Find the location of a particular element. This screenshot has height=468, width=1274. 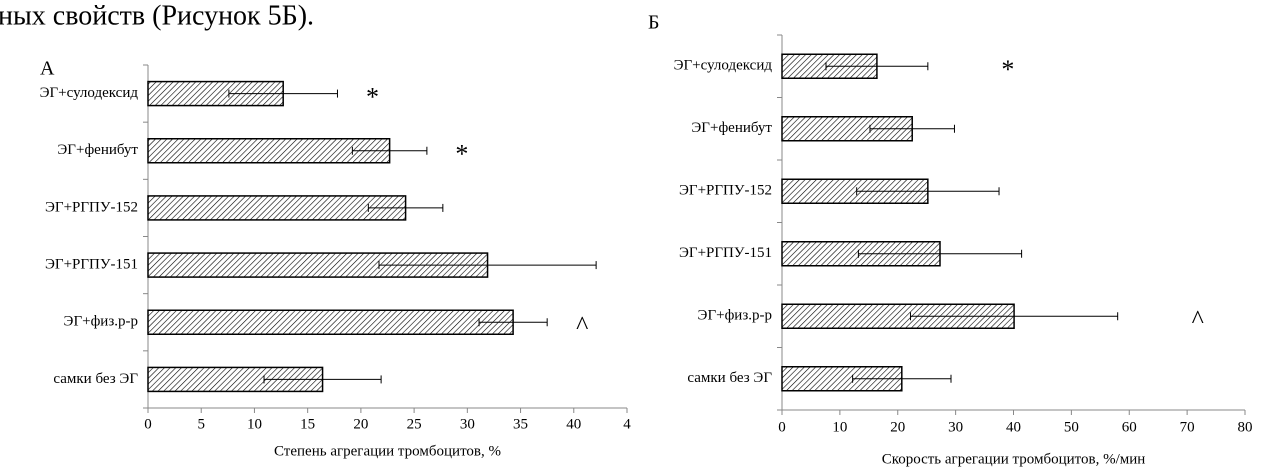

x-tick-label: 60 is located at coordinates (1129, 427).